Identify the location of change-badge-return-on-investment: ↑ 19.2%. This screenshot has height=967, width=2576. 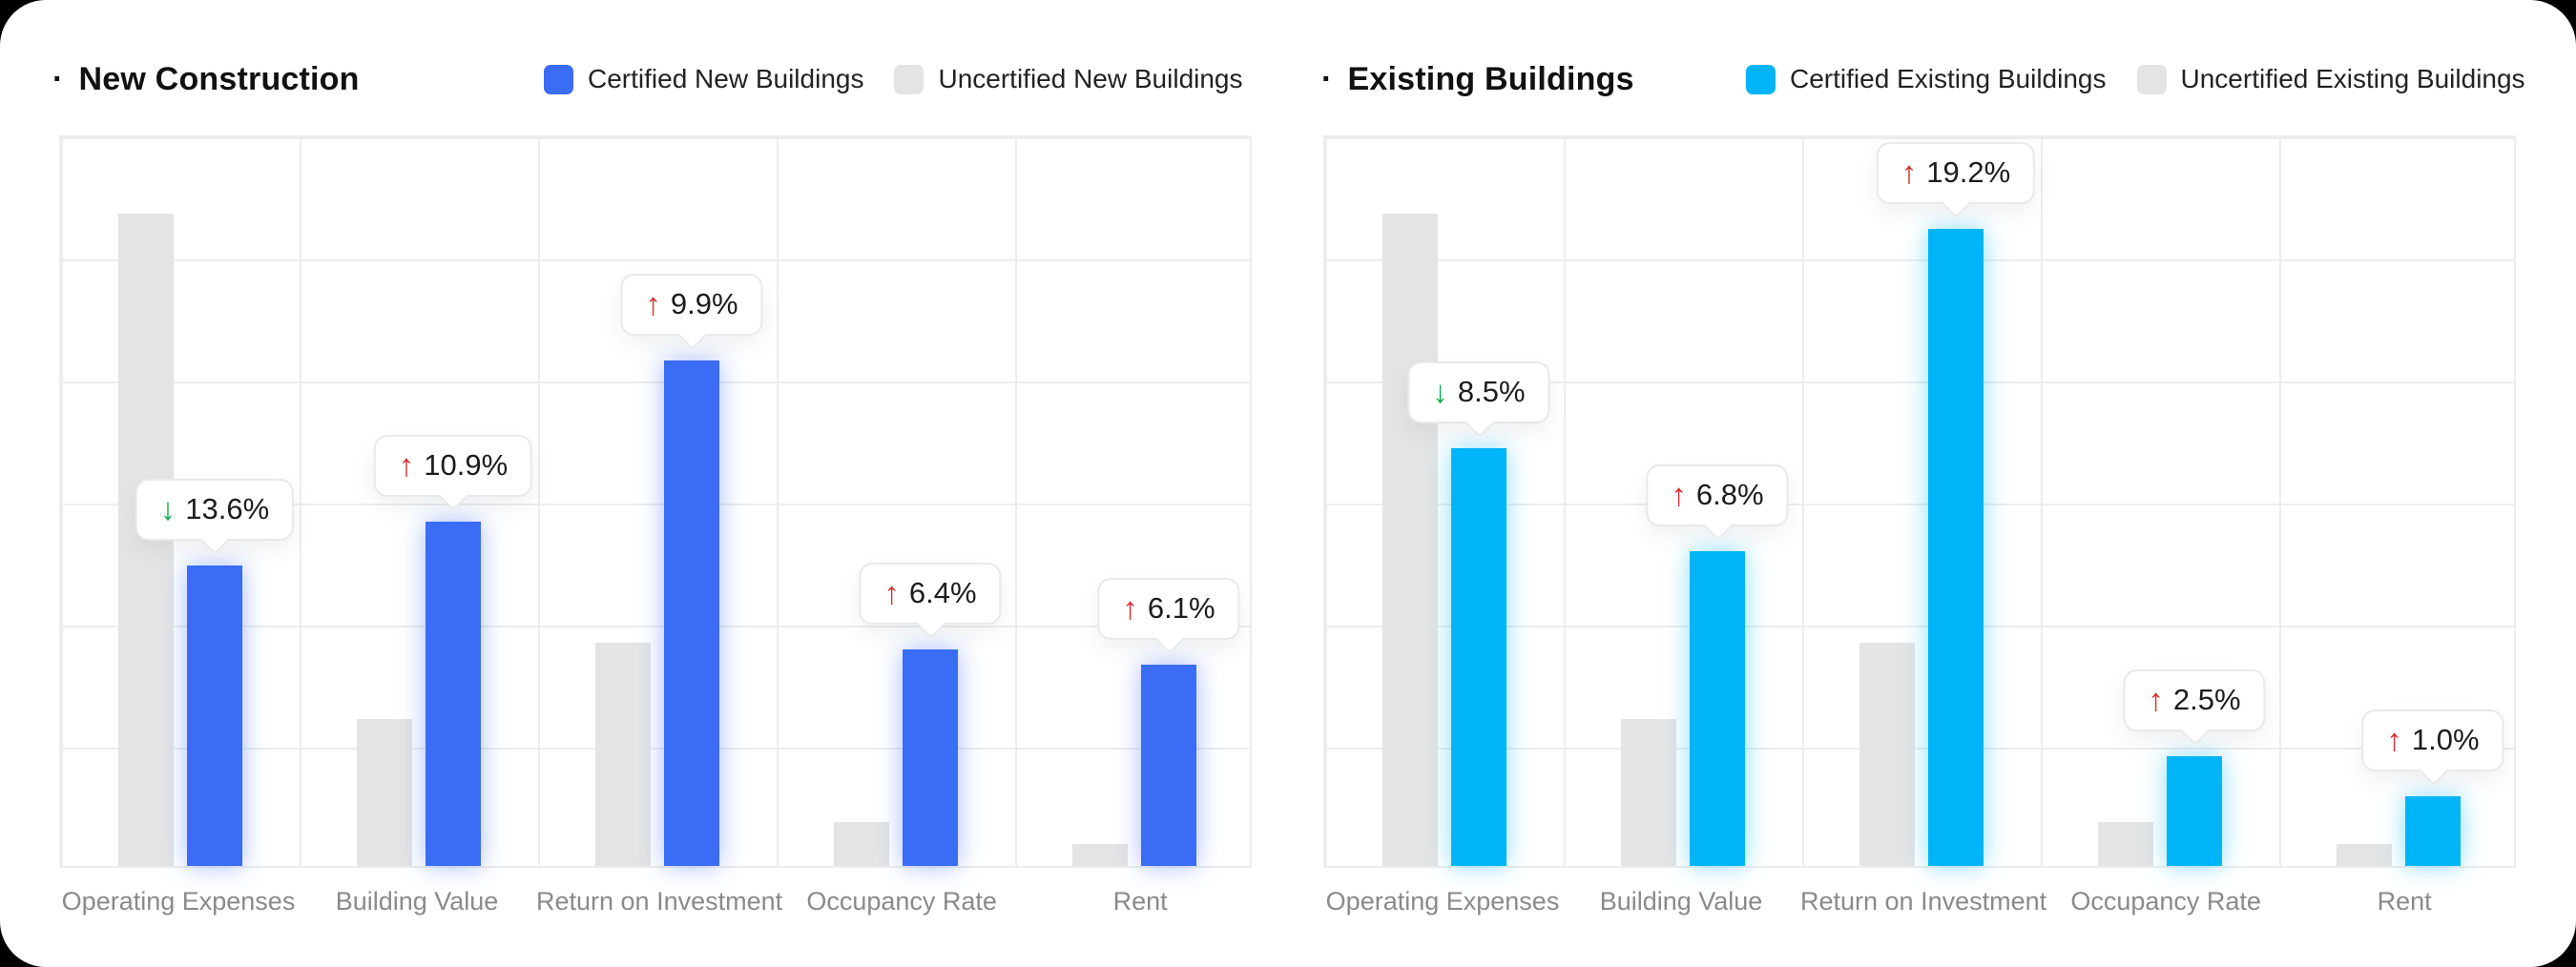
(1956, 173).